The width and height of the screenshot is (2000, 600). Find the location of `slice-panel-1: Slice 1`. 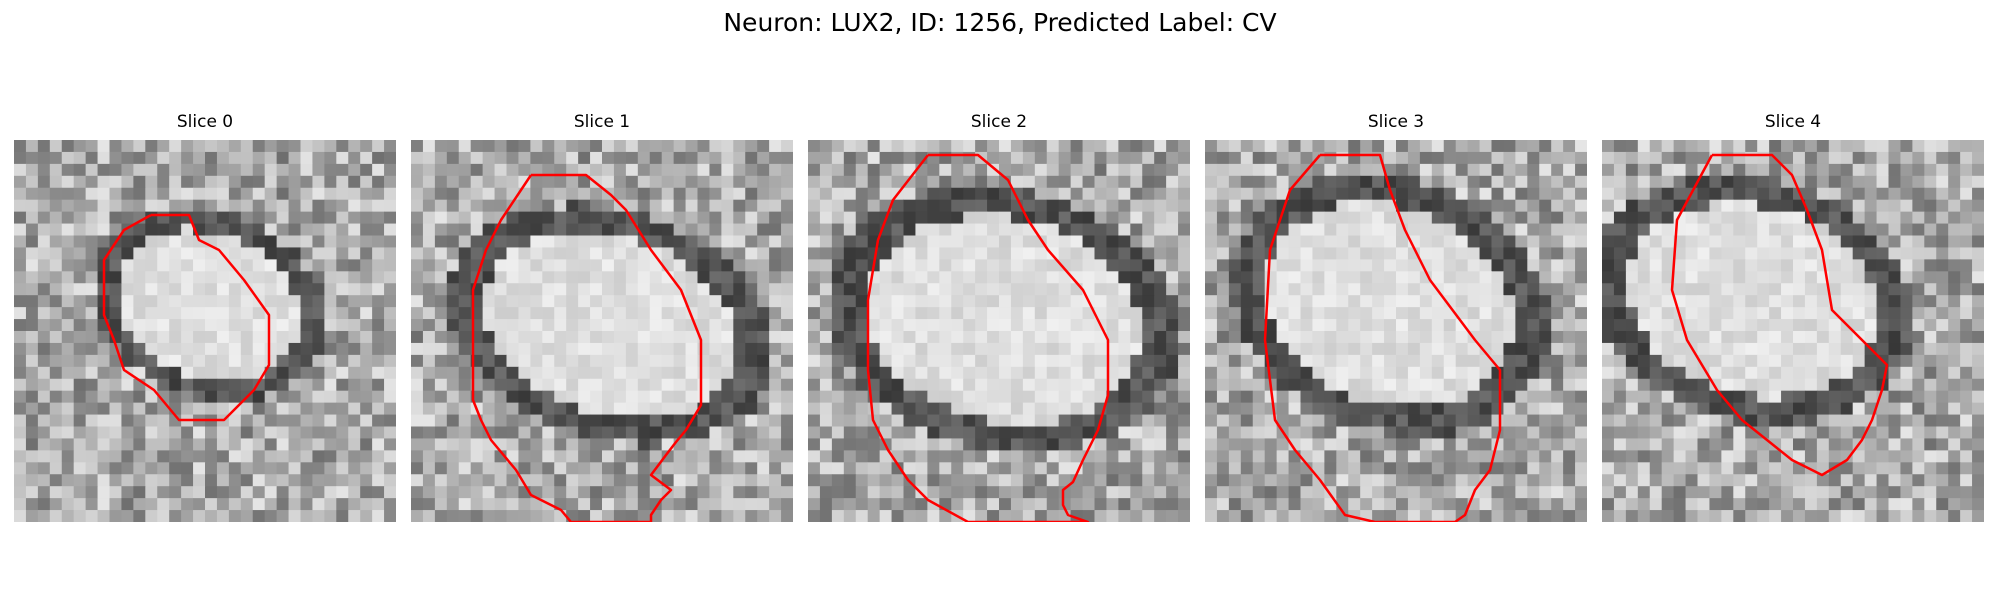

slice-panel-1: Slice 1 is located at coordinates (602, 316).